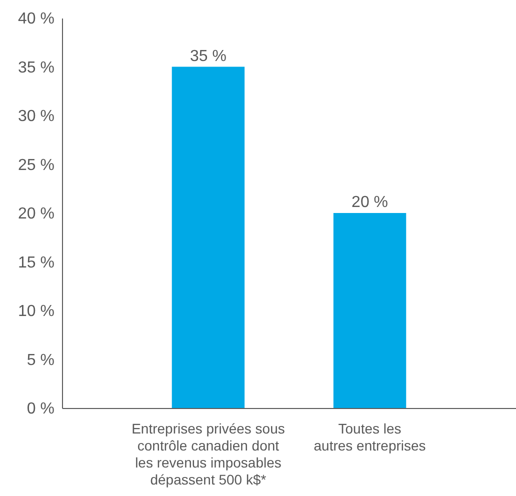  I want to click on x-tick-label: Toutes les autres entreprises, so click(370, 437).